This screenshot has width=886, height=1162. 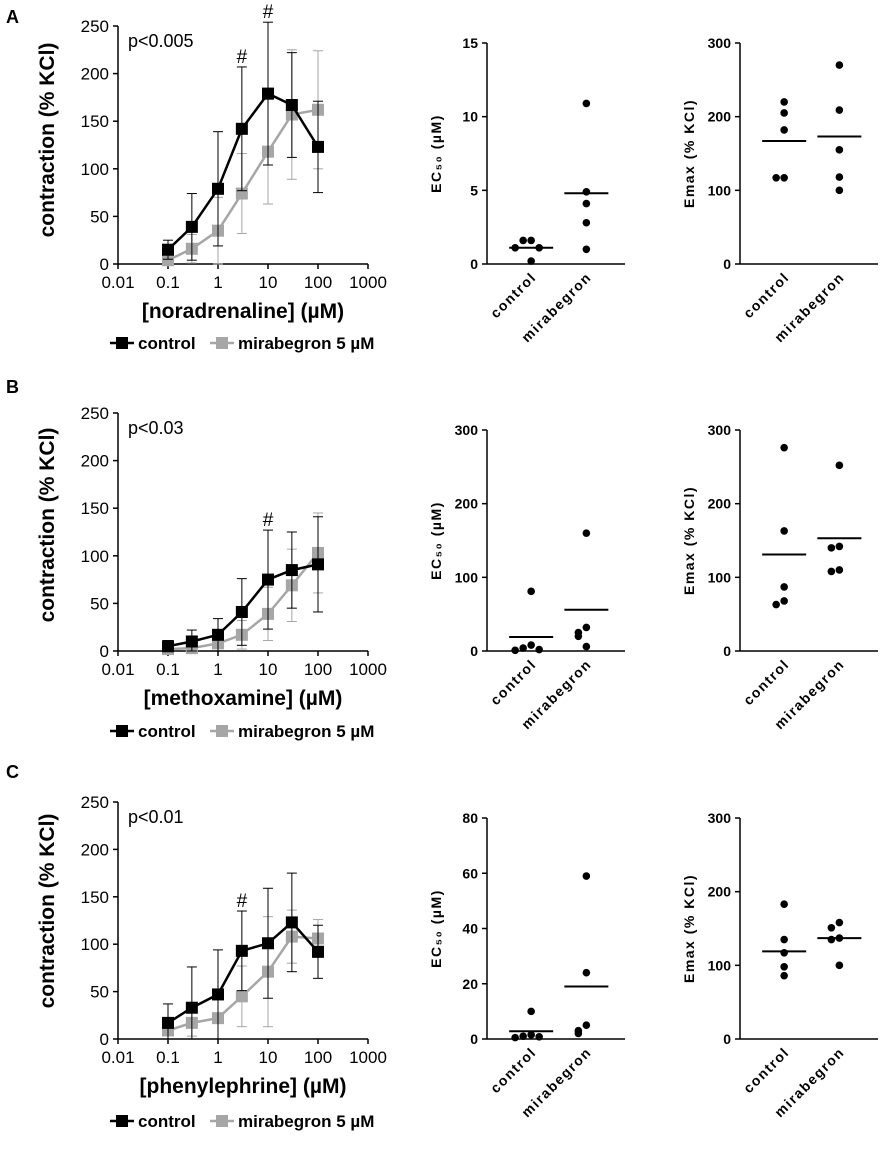 What do you see at coordinates (167, 343) in the screenshot?
I see `legend-label: control` at bounding box center [167, 343].